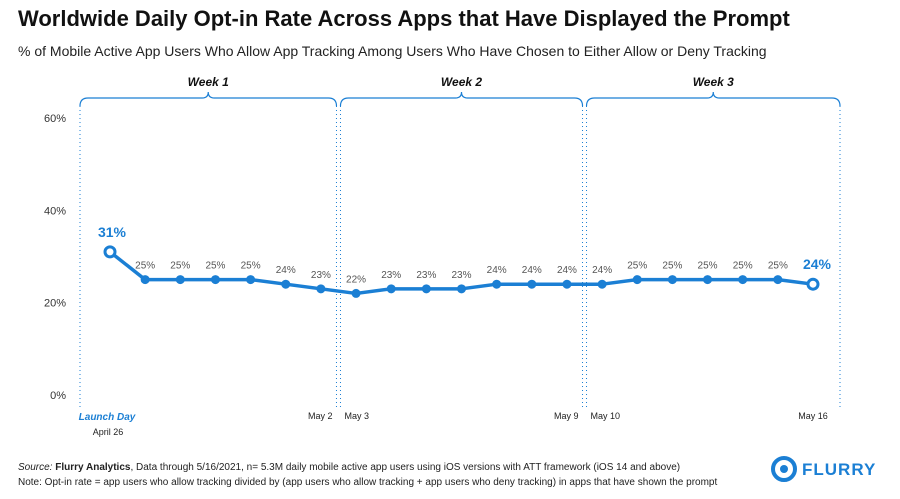 The image size is (900, 499). Describe the element at coordinates (35, 467) in the screenshot. I see `source-label: Source:` at that location.